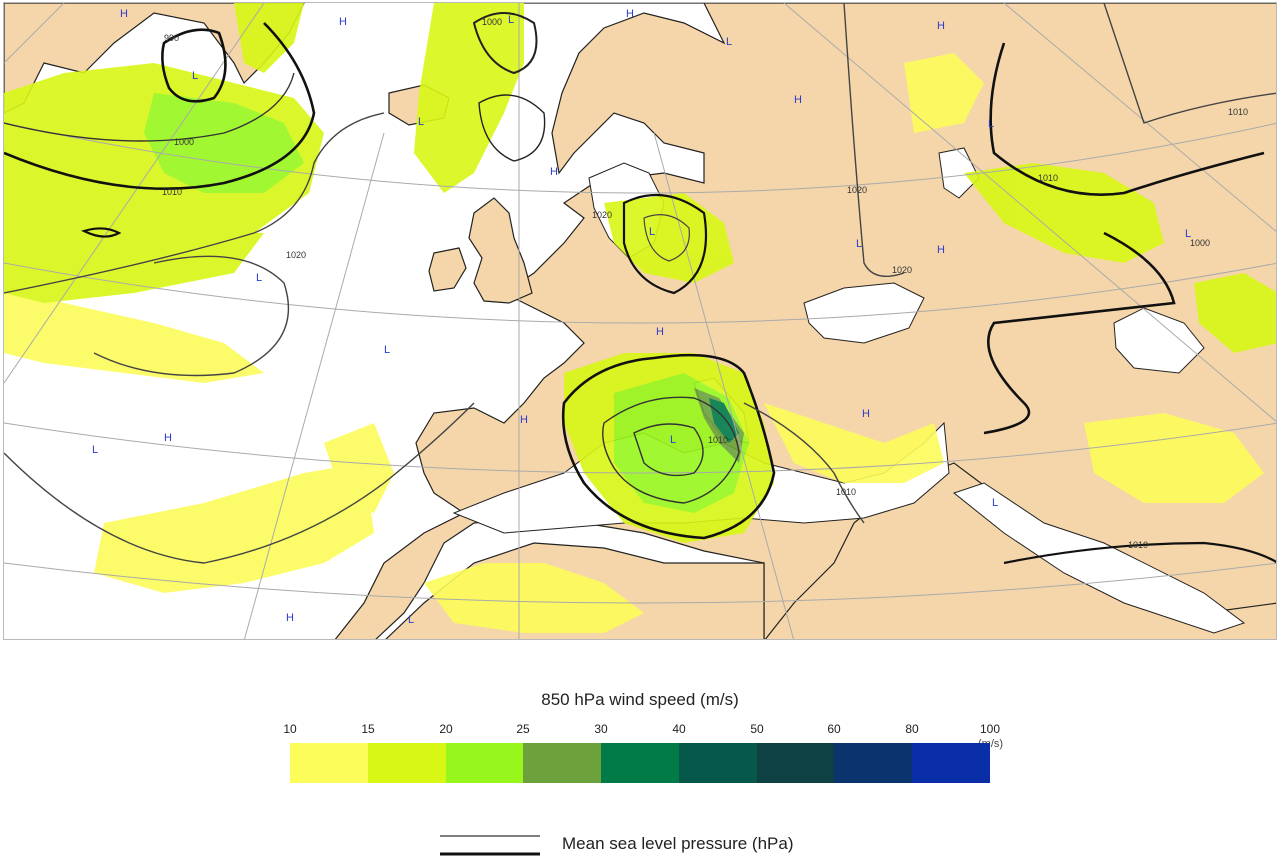 The height and width of the screenshot is (862, 1280). Describe the element at coordinates (447, 269) in the screenshot. I see `land-ireland` at that location.